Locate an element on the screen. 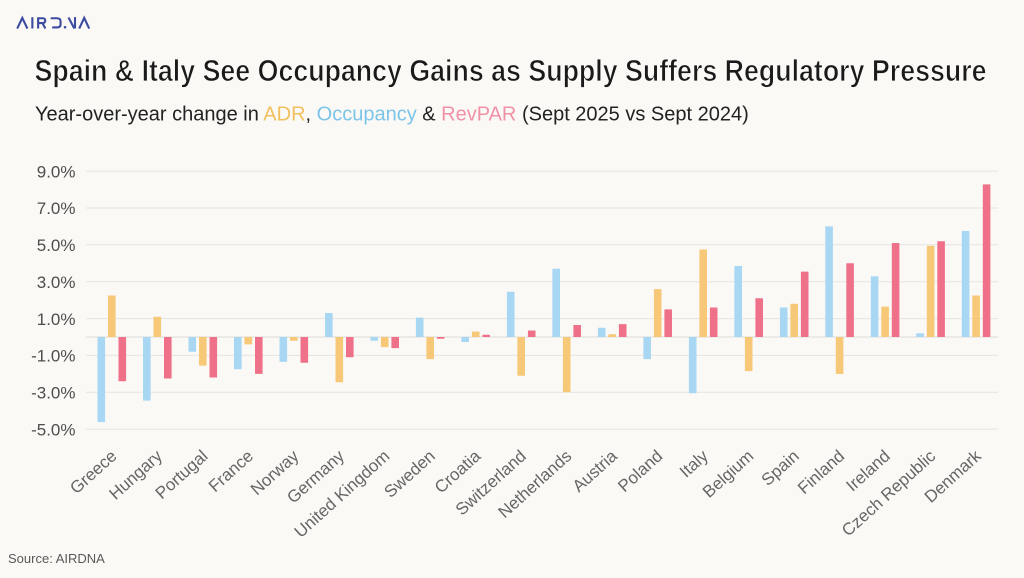 The width and height of the screenshot is (1024, 578). svg-text: -1.0% is located at coordinates (53, 356).